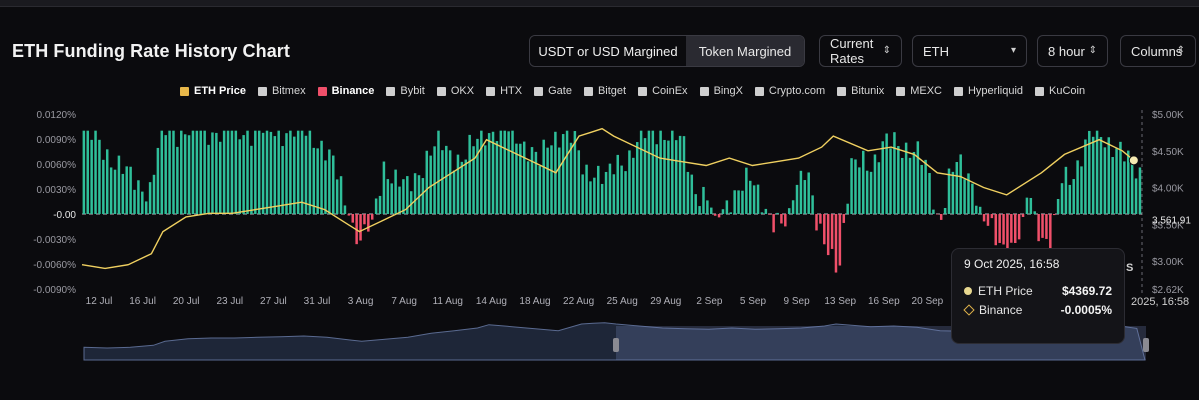 The height and width of the screenshot is (400, 1199). What do you see at coordinates (57, 115) in the screenshot?
I see `y-left-tick-label: 0.0120%` at bounding box center [57, 115].